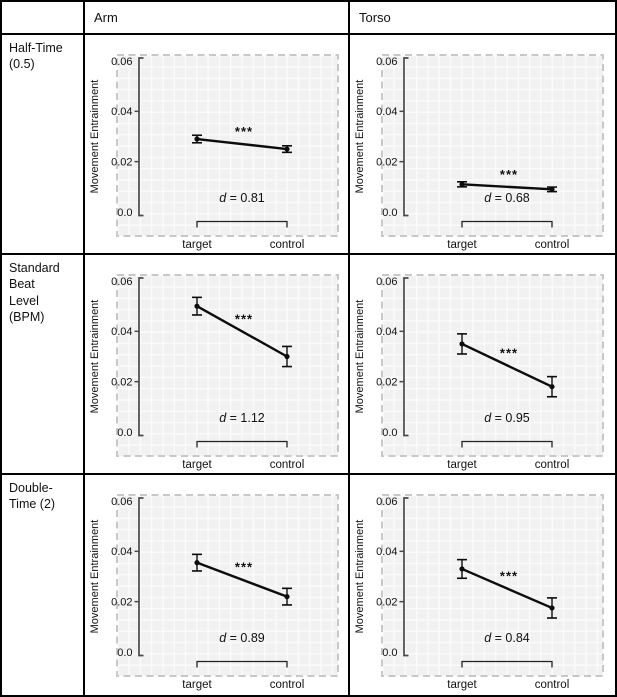  Describe the element at coordinates (507, 418) in the screenshot. I see `svg-text: d = 0.95` at that location.